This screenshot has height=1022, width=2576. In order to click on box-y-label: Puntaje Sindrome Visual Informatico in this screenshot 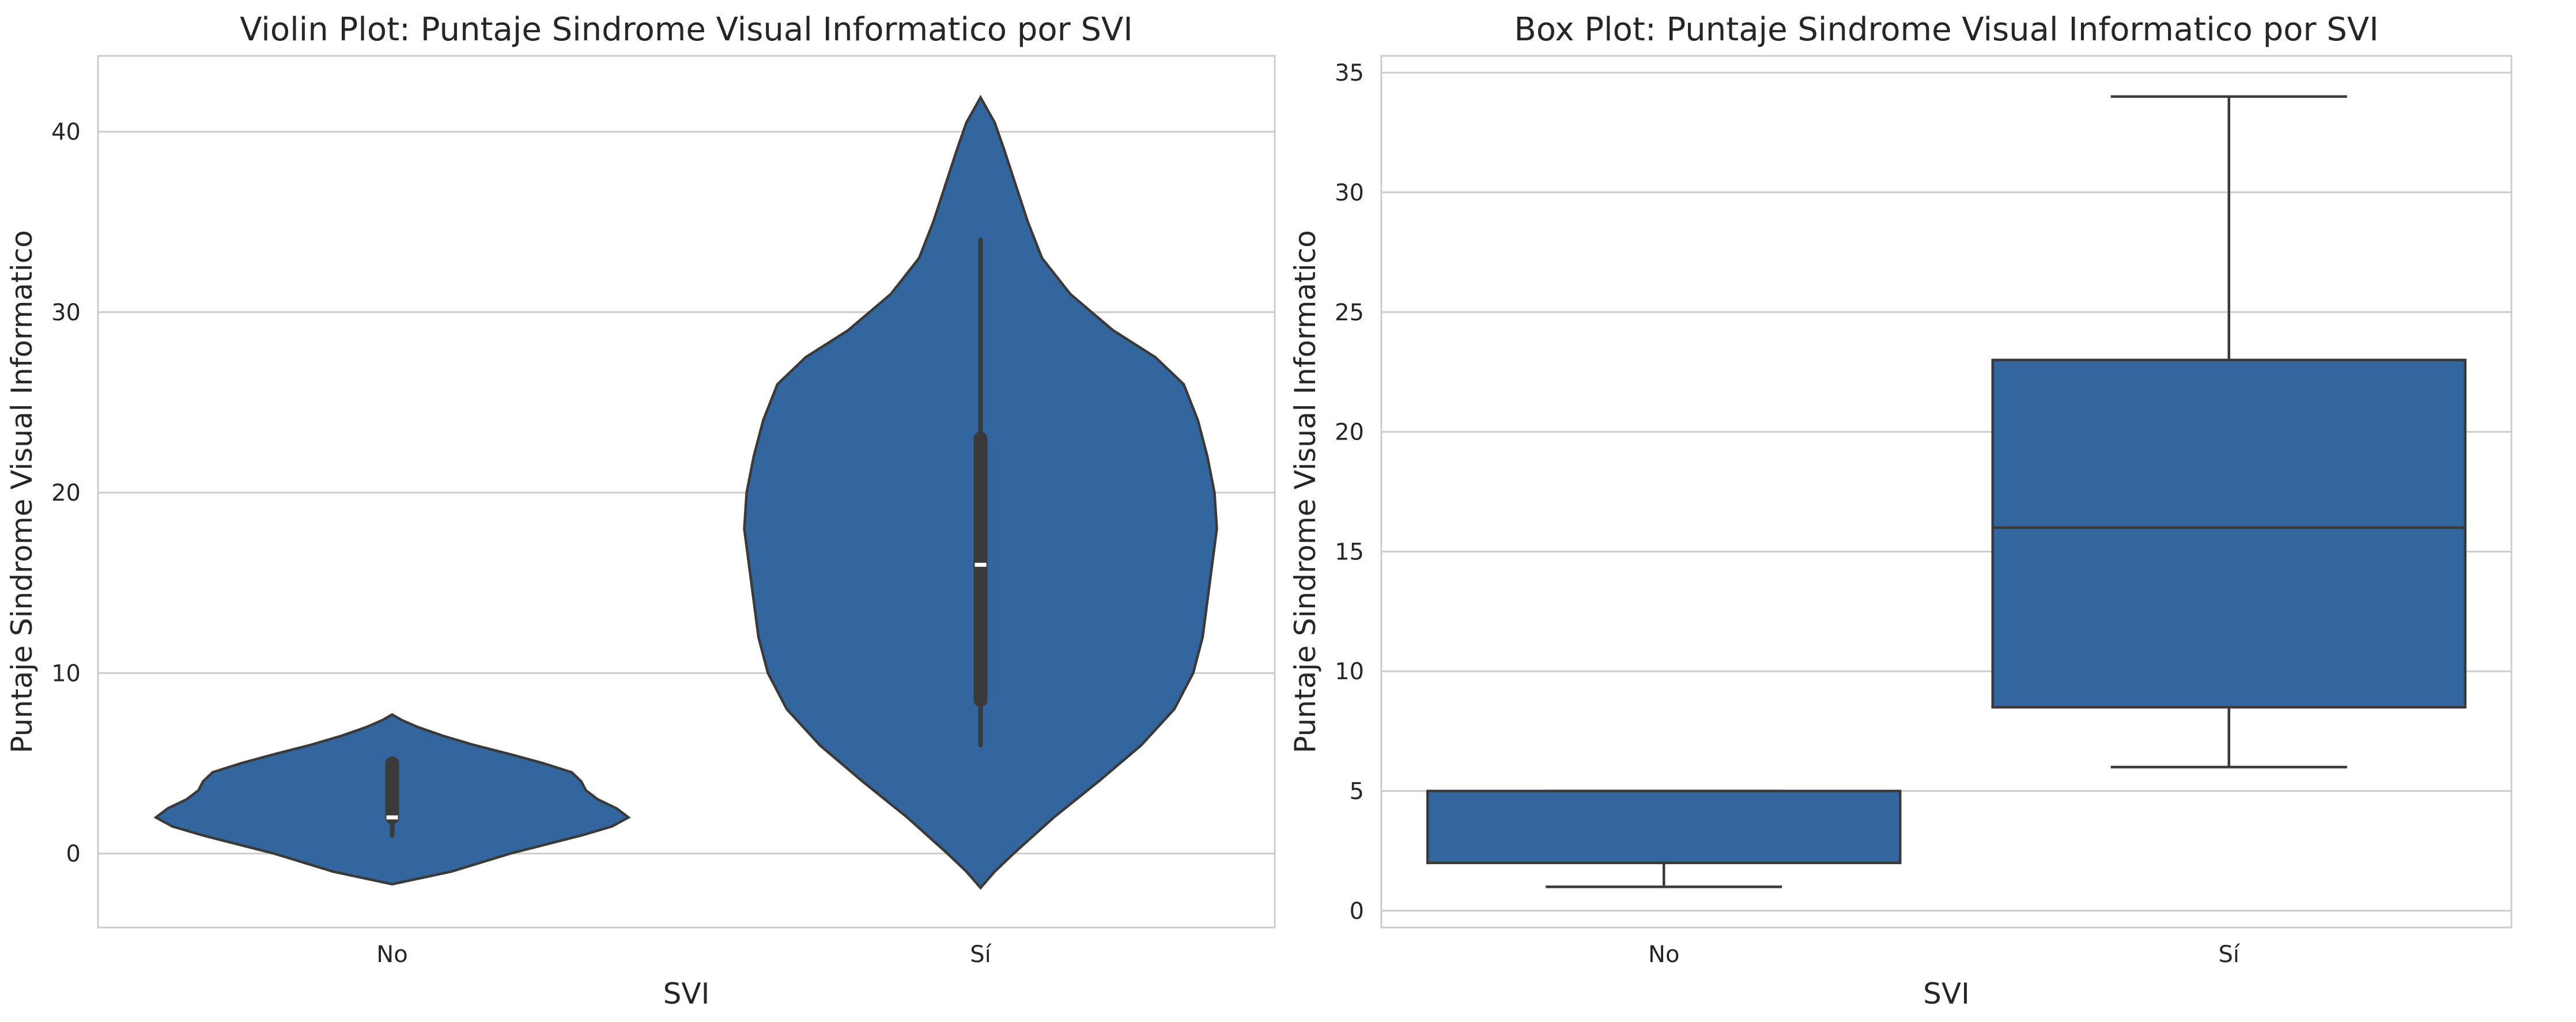, I will do `click(1305, 491)`.